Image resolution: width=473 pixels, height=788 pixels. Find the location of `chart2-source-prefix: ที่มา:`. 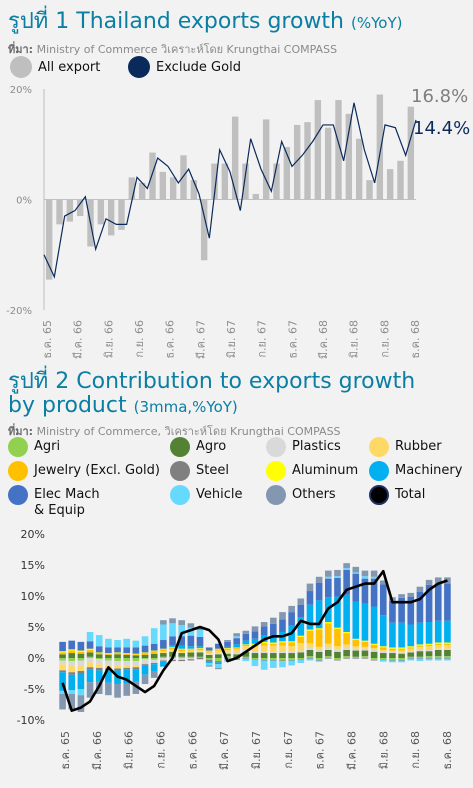

chart2-source-prefix: ที่มา: is located at coordinates (21, 431).